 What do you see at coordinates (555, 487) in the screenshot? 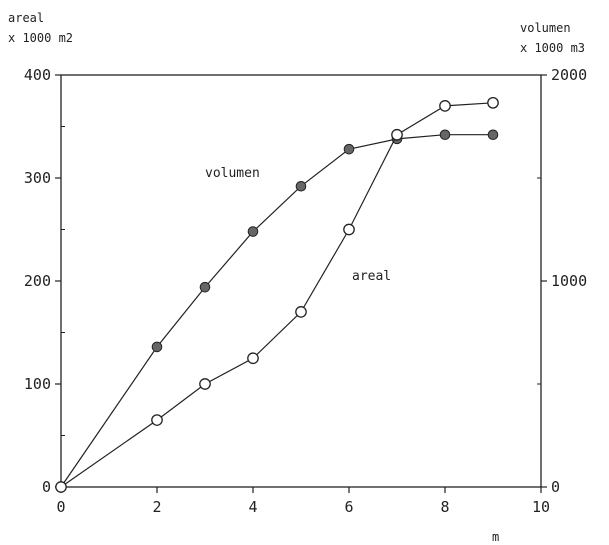
I see `y-right-tick-label: 0` at bounding box center [555, 487].